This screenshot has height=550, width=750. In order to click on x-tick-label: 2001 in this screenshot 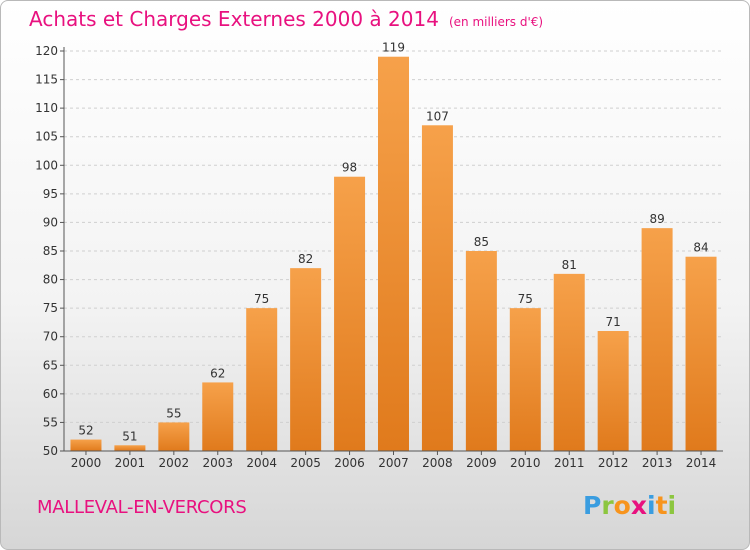, I will do `click(130, 463)`.